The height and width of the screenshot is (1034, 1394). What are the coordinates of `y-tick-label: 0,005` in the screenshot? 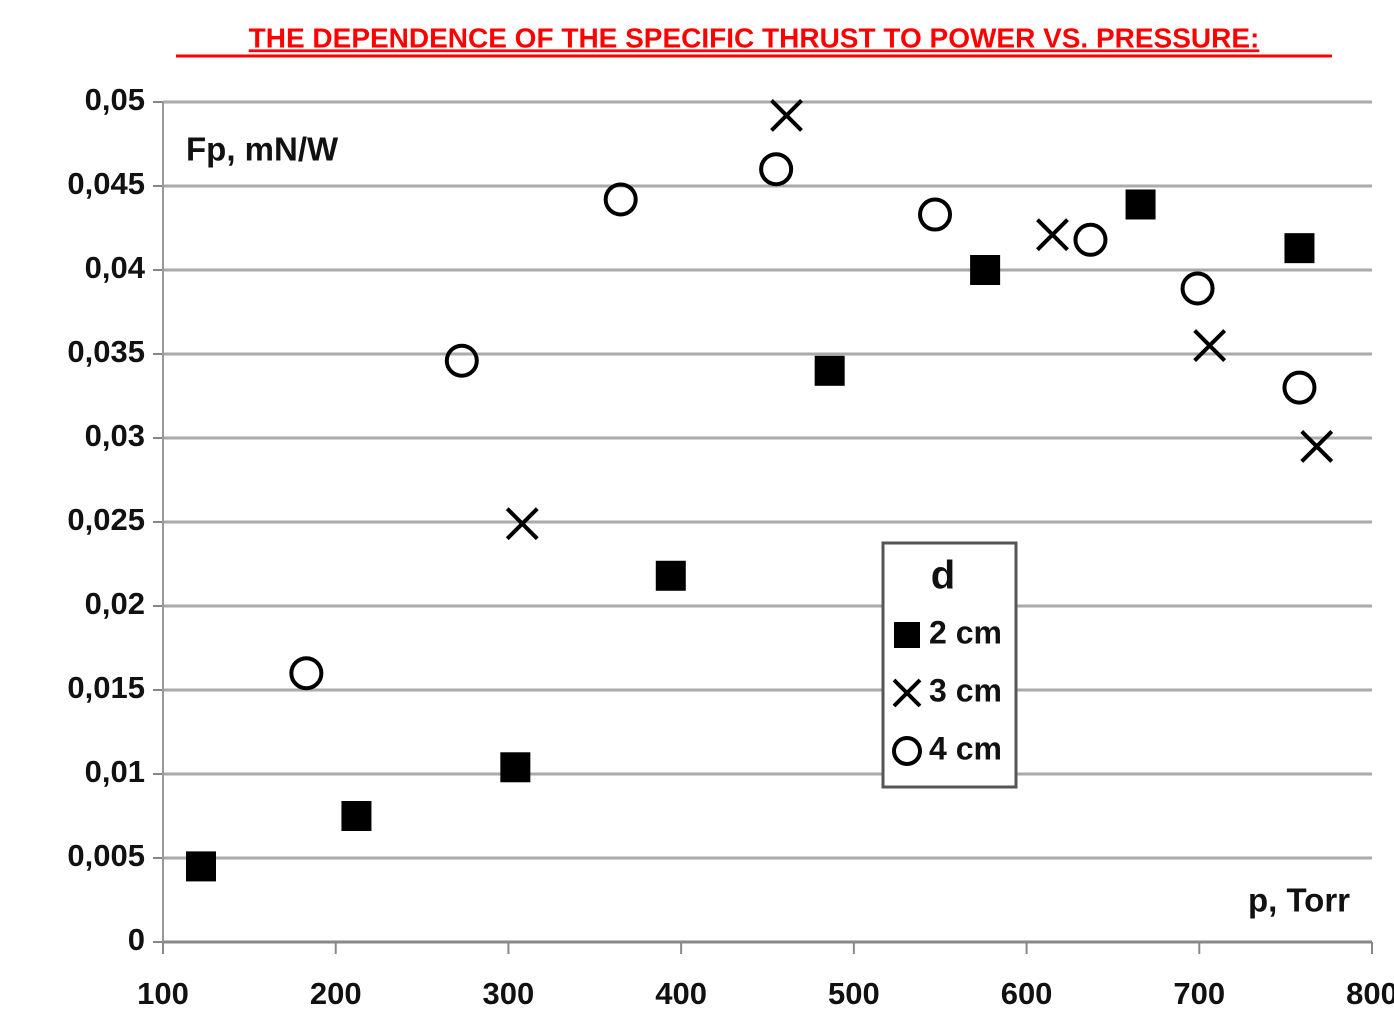 It's located at (106, 855).